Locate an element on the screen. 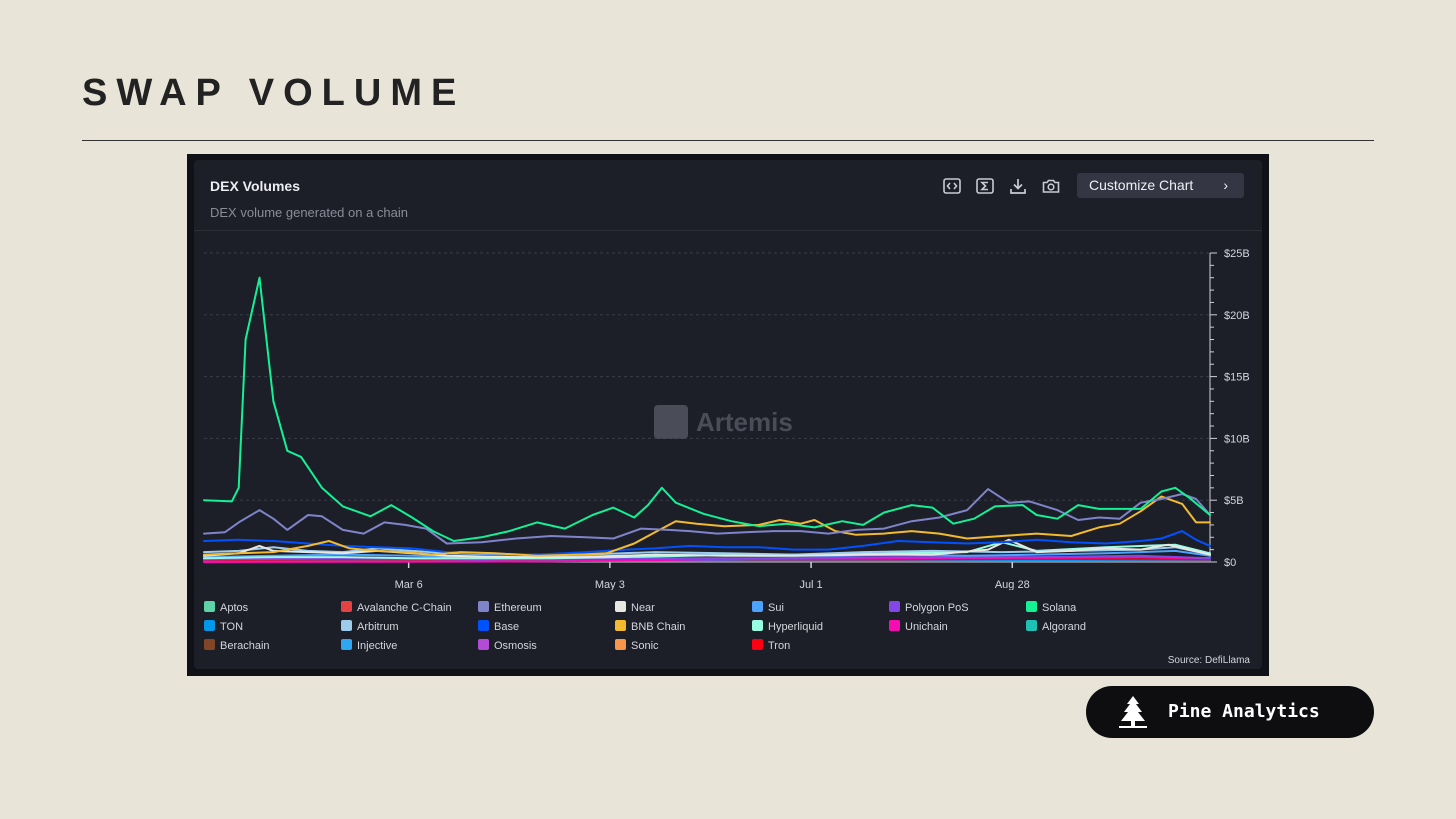 The width and height of the screenshot is (1456, 819). sigma-icon is located at coordinates (985, 186).